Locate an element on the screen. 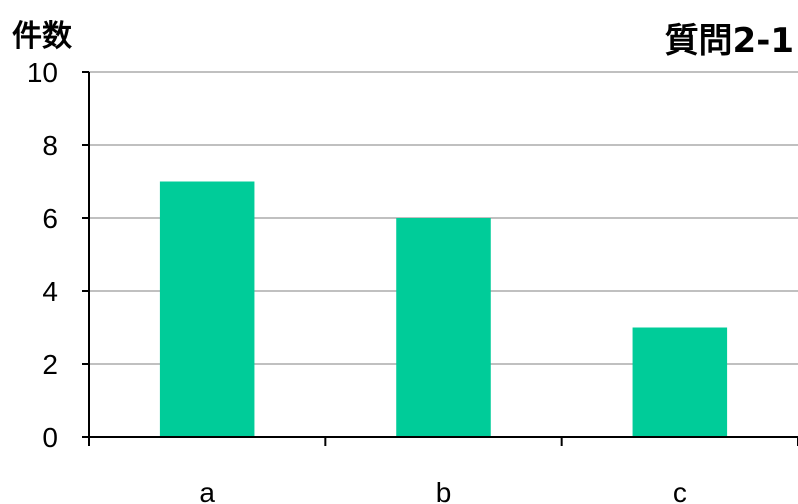 The image size is (798, 504). y-tick-label-2: 2 is located at coordinates (50, 364).